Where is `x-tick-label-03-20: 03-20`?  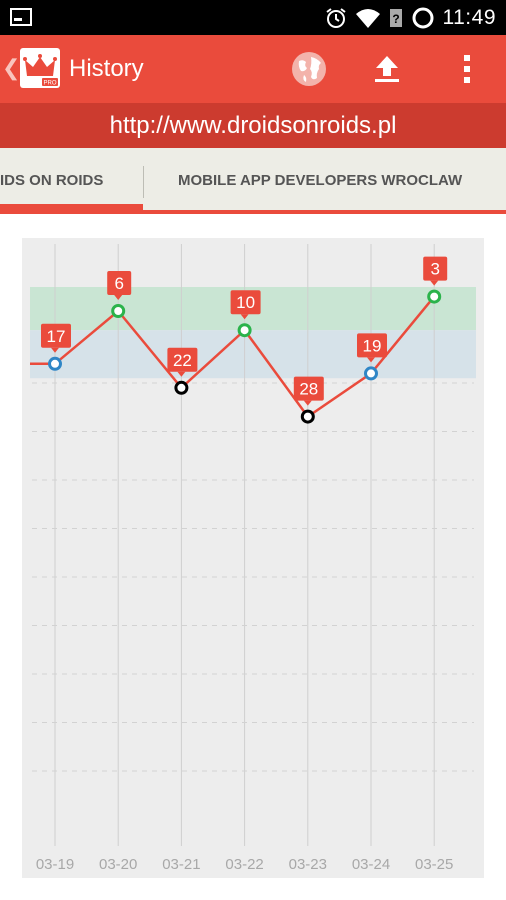 x-tick-label-03-20: 03-20 is located at coordinates (118, 864).